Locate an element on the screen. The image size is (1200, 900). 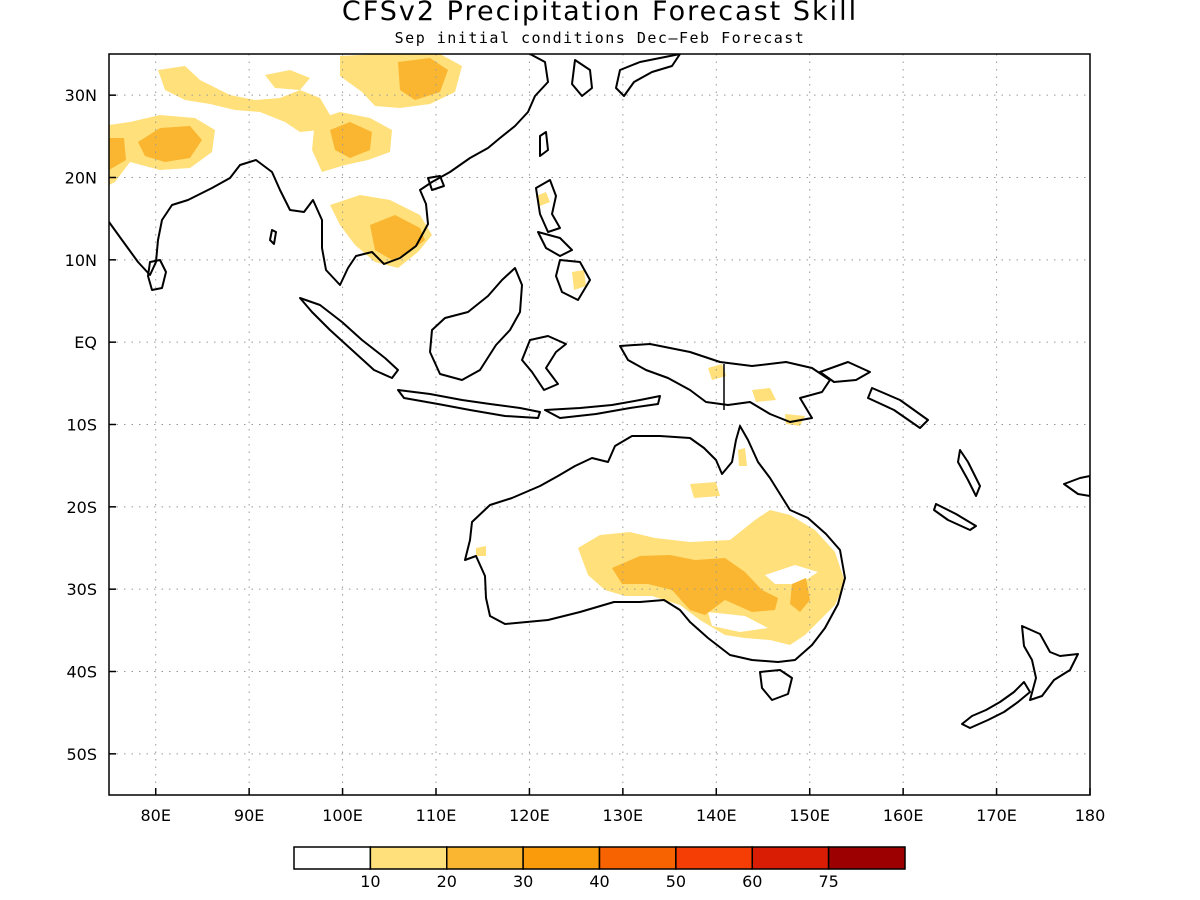
coastline-mindanao is located at coordinates (573, 280).